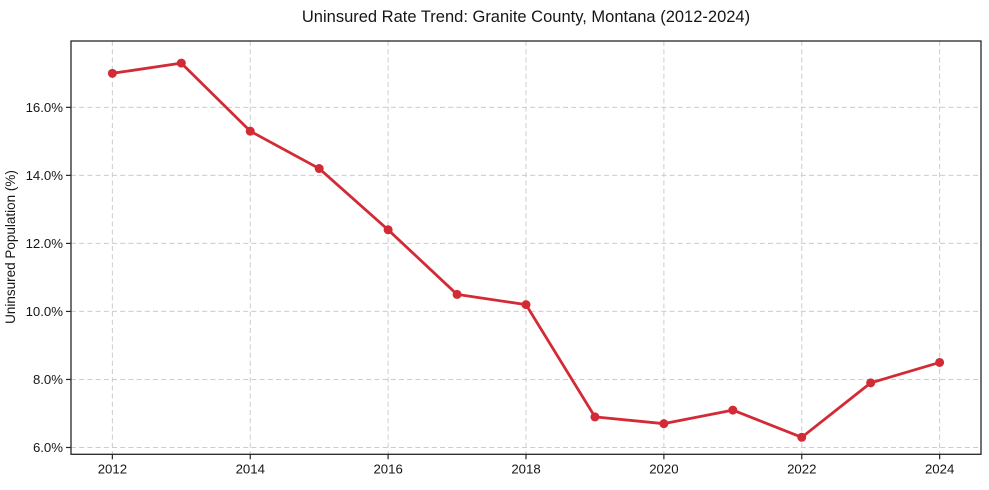 Image resolution: width=989 pixels, height=490 pixels. Describe the element at coordinates (45, 243) in the screenshot. I see `y-tick-label-12: 12.0%` at that location.